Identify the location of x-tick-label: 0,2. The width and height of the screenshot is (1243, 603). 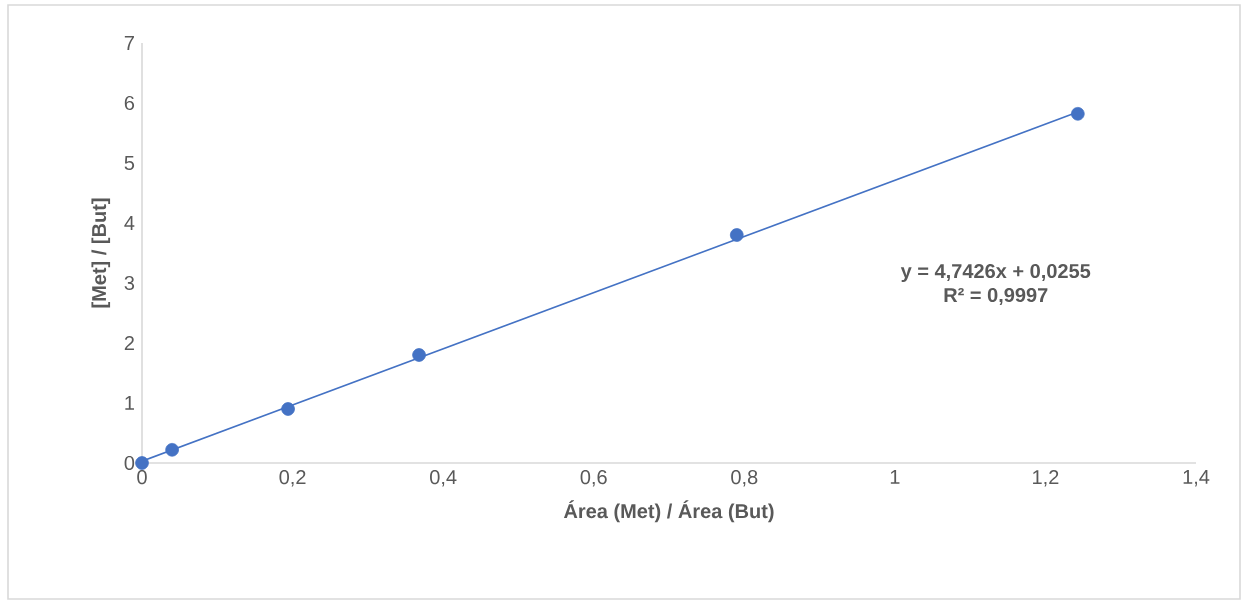
(292, 478).